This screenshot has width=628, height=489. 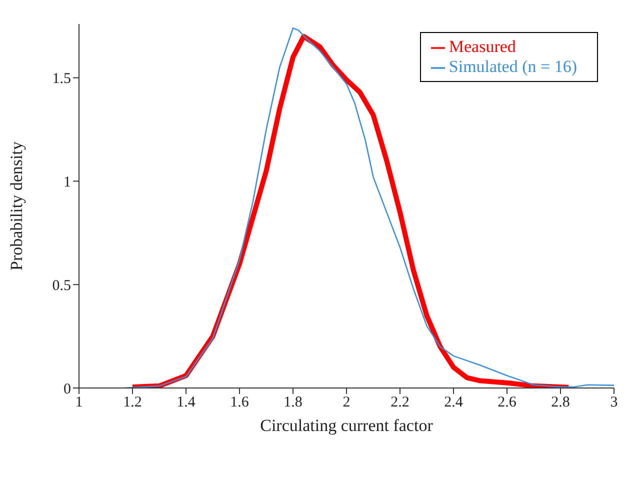 I want to click on y-tick-label: 0.5, so click(x=61, y=286).